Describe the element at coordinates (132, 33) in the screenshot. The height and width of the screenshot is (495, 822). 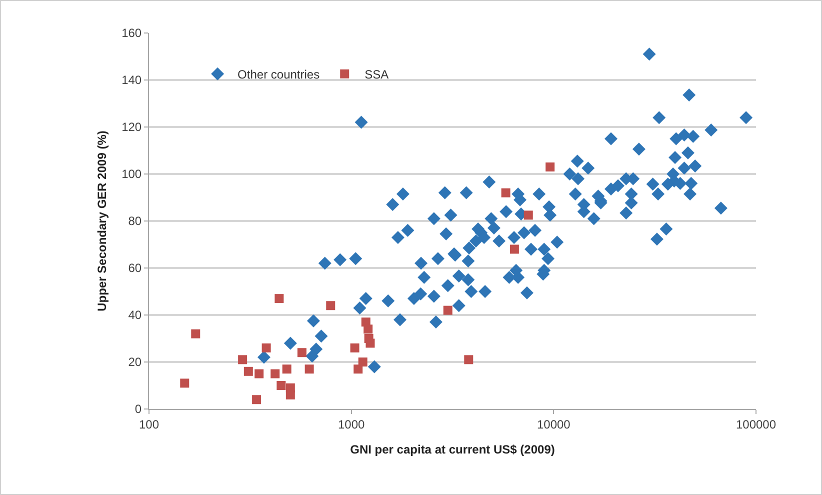
I see `y-tick-label: 160` at that location.